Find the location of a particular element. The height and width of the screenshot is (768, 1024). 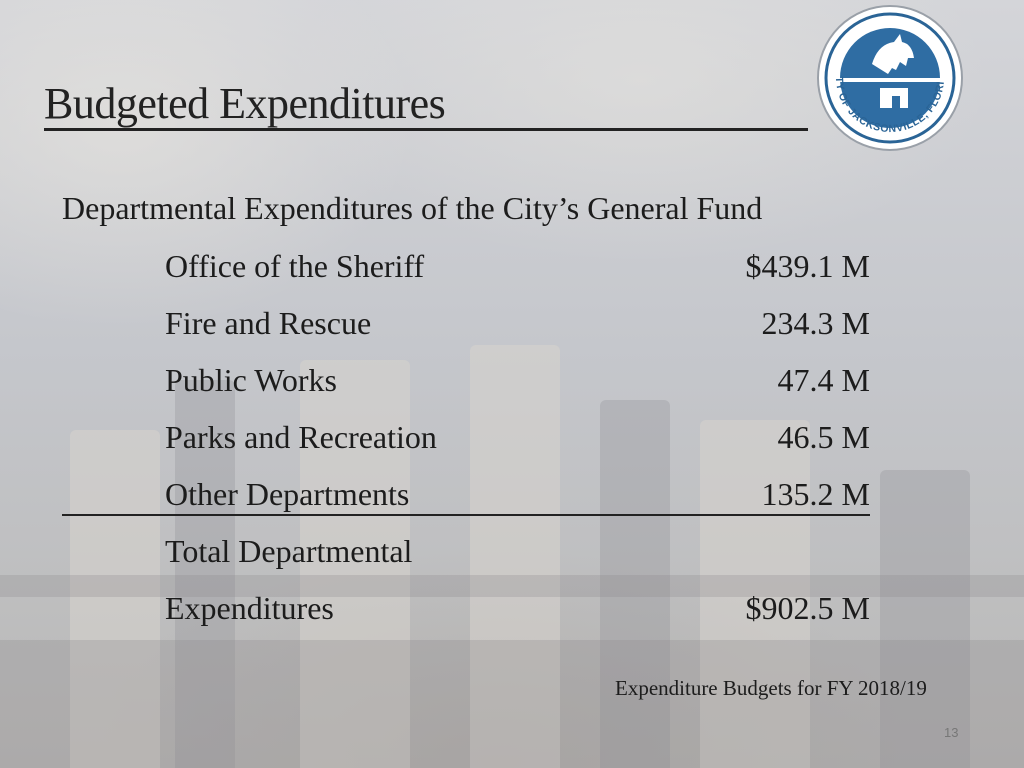

department-name: Office of the Sheriff is located at coordinates (295, 266).